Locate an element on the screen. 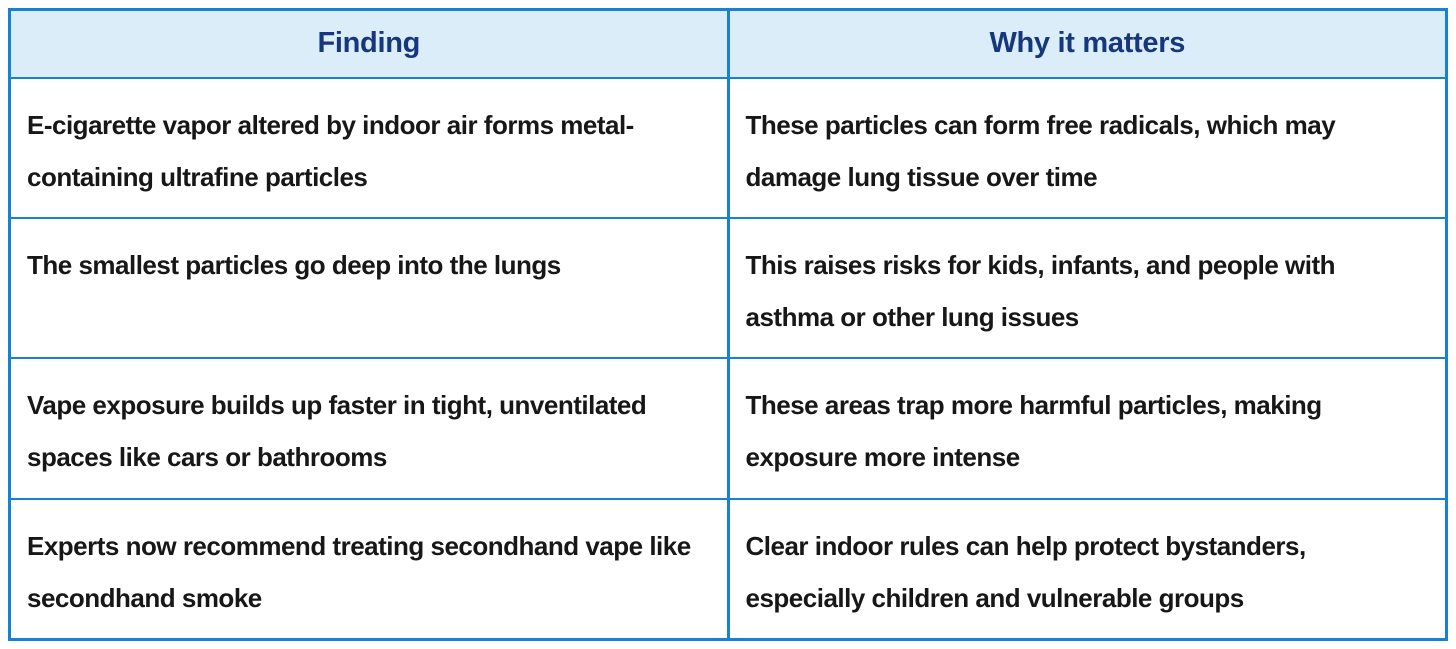  header-row: Finding Why it matters is located at coordinates (728, 43).